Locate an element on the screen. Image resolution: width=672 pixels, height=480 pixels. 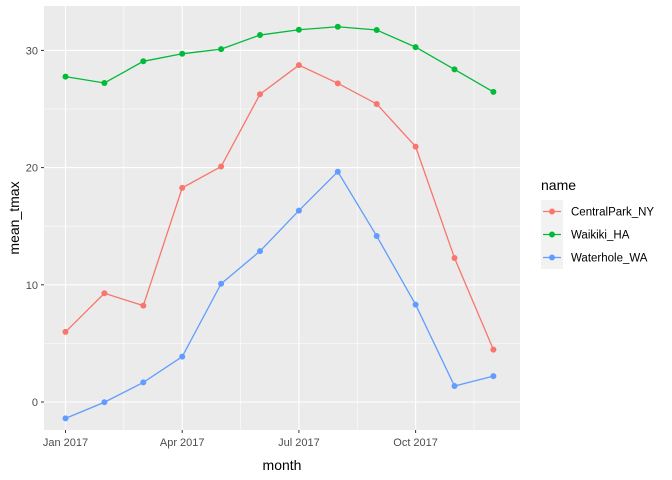
y-tick-label: 0 is located at coordinates (35, 403).